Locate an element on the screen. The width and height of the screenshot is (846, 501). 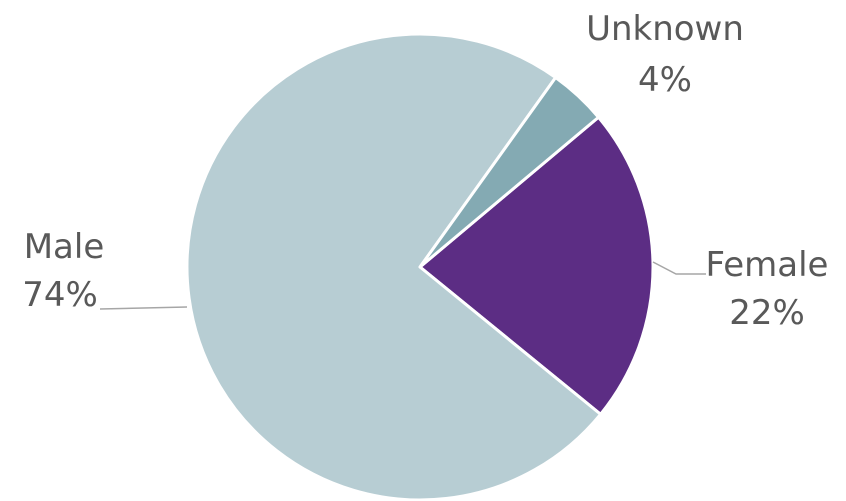
slice-label-male-value: 74% is located at coordinates (60, 295).